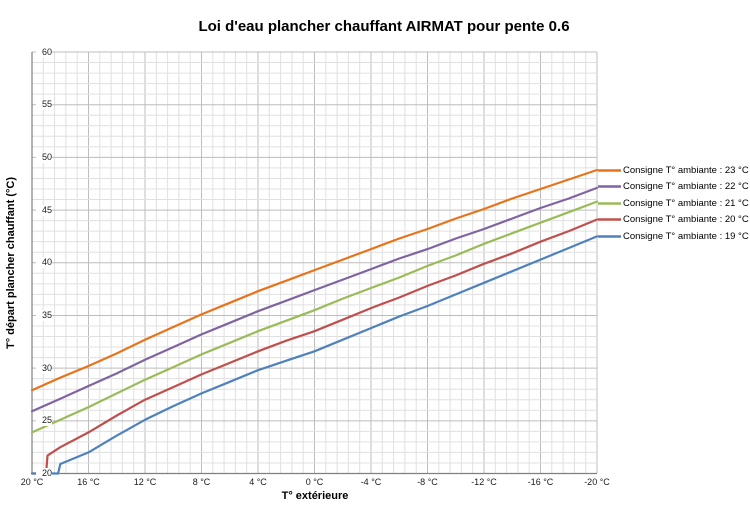 The image size is (750, 530). What do you see at coordinates (427, 482) in the screenshot?
I see `x-tick-label--8: -8 °C` at bounding box center [427, 482].